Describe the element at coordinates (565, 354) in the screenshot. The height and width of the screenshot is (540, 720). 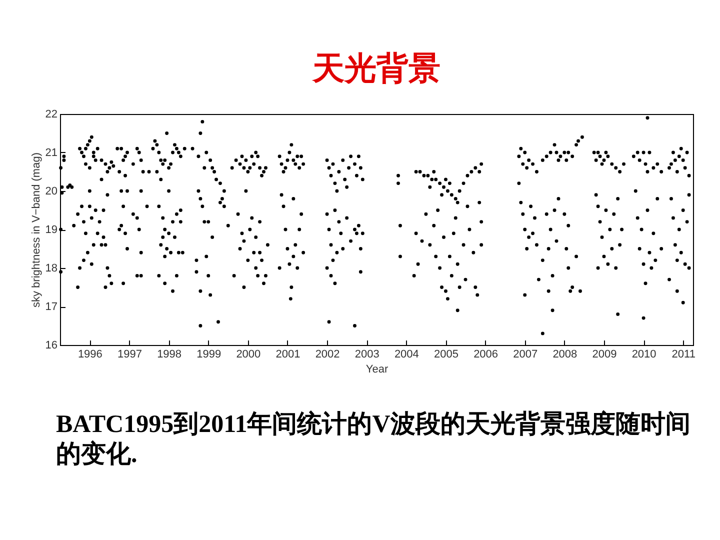
I see `x-tick-label: 2008` at that location.